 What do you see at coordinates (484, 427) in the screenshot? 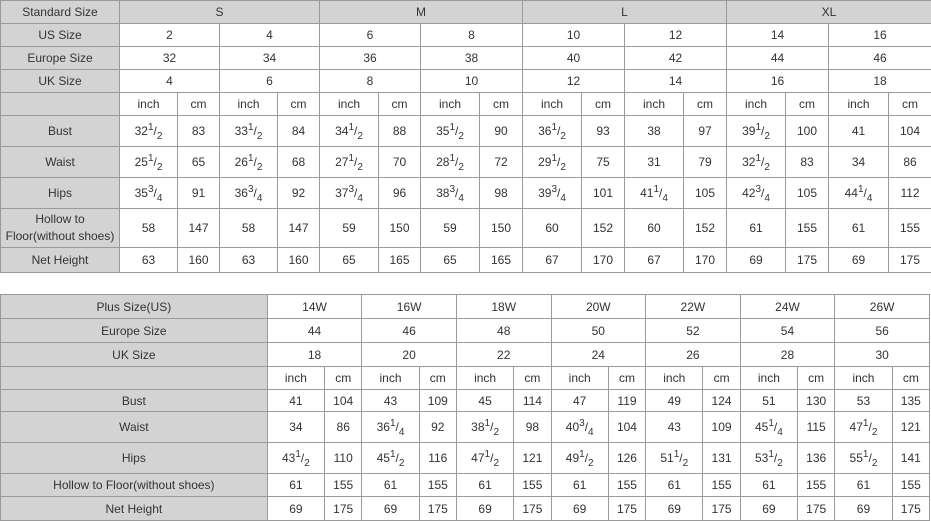
I see `inch-value-cell: 381/2` at bounding box center [484, 427].